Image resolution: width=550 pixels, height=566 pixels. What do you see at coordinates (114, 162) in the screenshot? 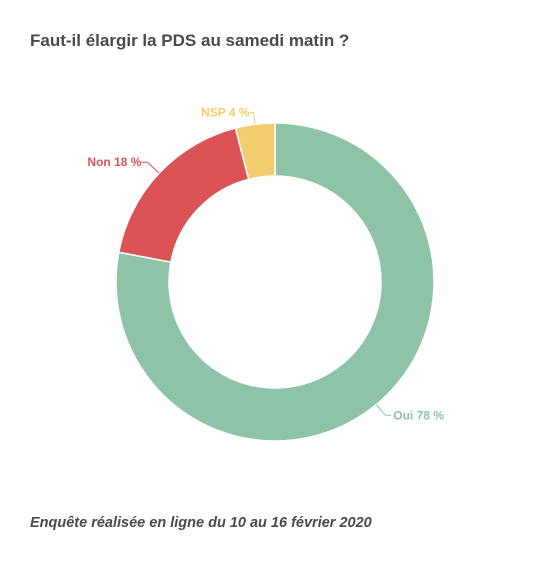
I see `slice-label-1: Non 18 %` at bounding box center [114, 162].